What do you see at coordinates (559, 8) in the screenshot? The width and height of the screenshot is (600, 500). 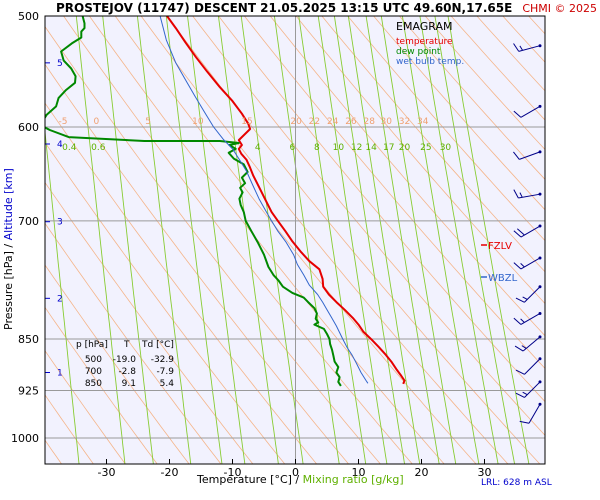 I see `copyright-label: CHMI © 2025` at bounding box center [559, 8].